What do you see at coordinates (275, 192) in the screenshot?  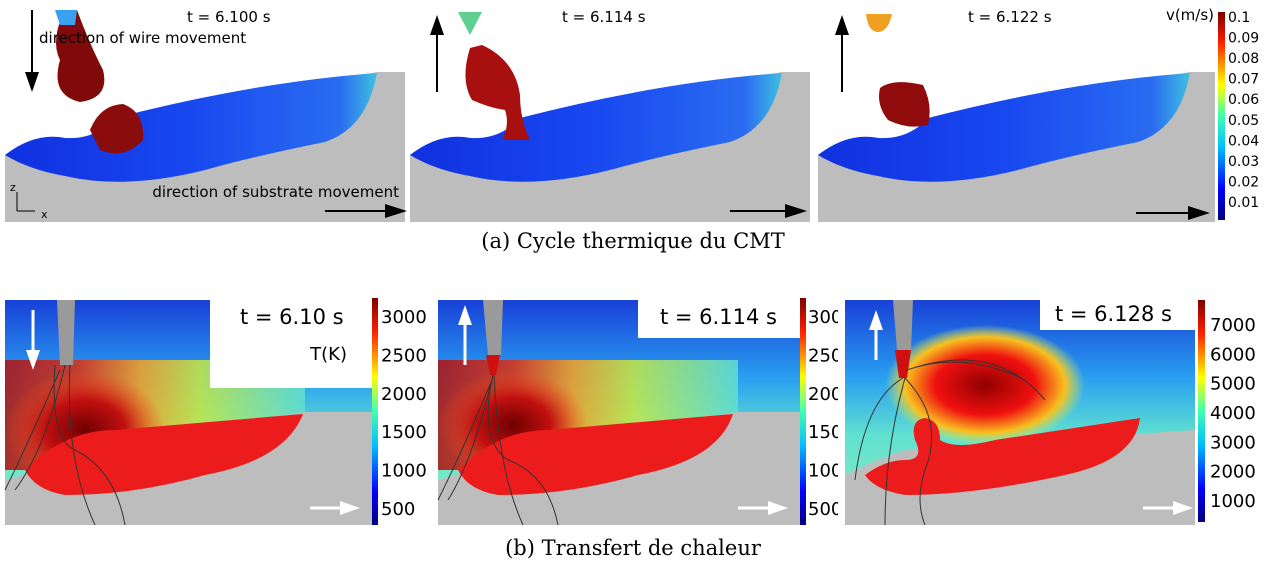 I see `annotation: direction of substrate movement` at bounding box center [275, 192].